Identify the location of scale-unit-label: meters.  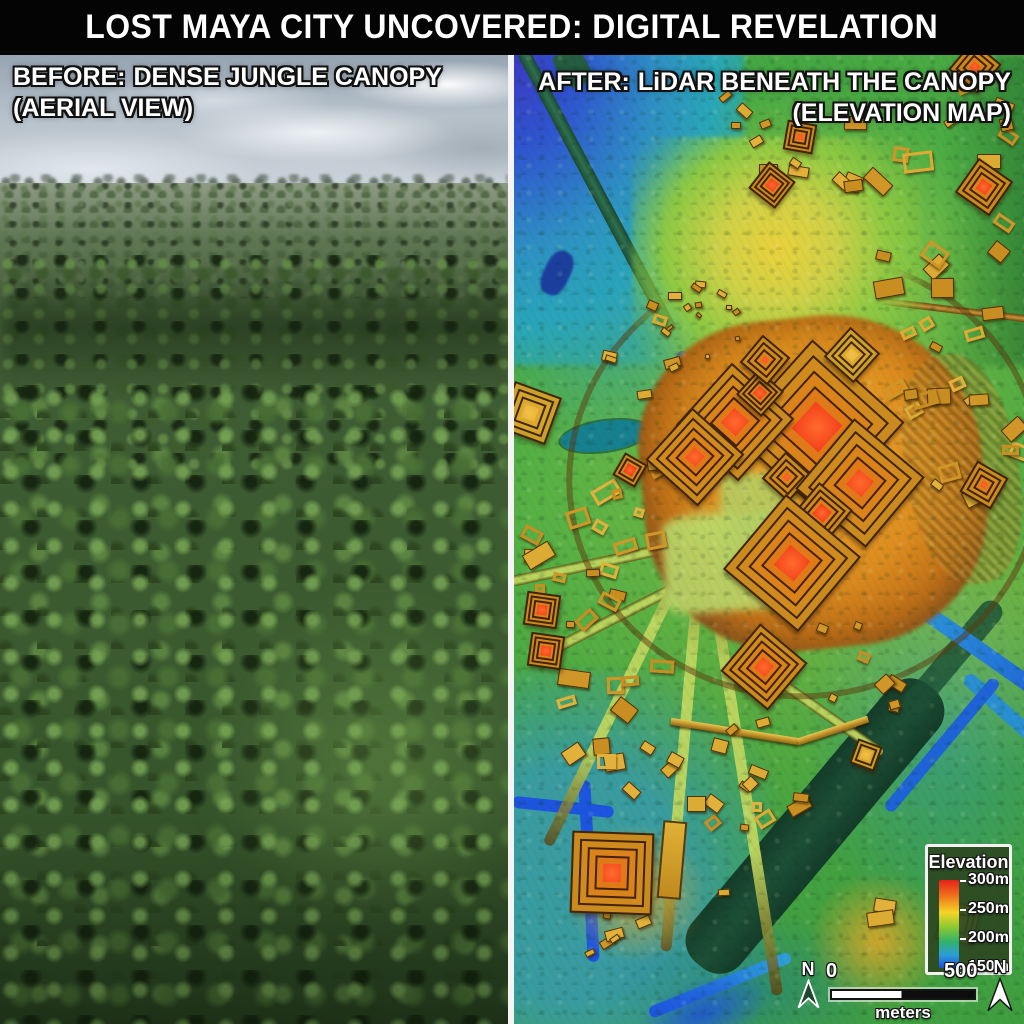
(903, 1012).